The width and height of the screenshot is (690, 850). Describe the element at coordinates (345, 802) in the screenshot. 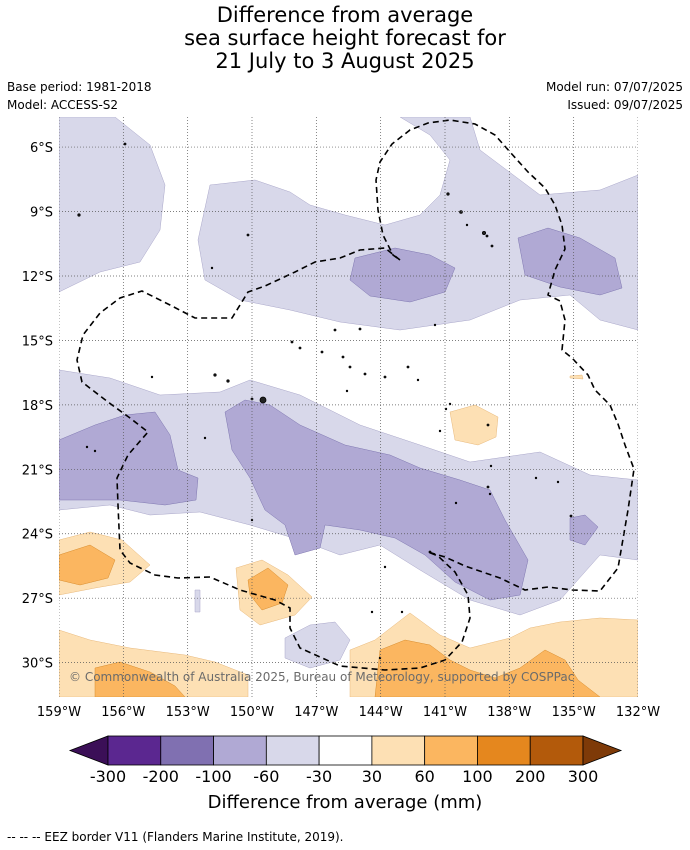

I see `colorbar-title: Difference from average (mm)` at that location.